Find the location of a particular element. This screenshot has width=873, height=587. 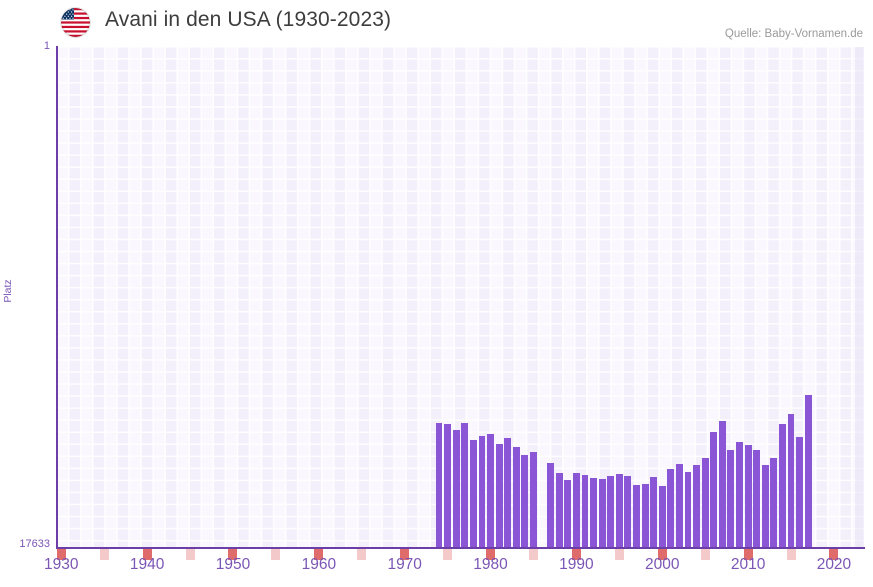

bar-1979 is located at coordinates (482, 492).